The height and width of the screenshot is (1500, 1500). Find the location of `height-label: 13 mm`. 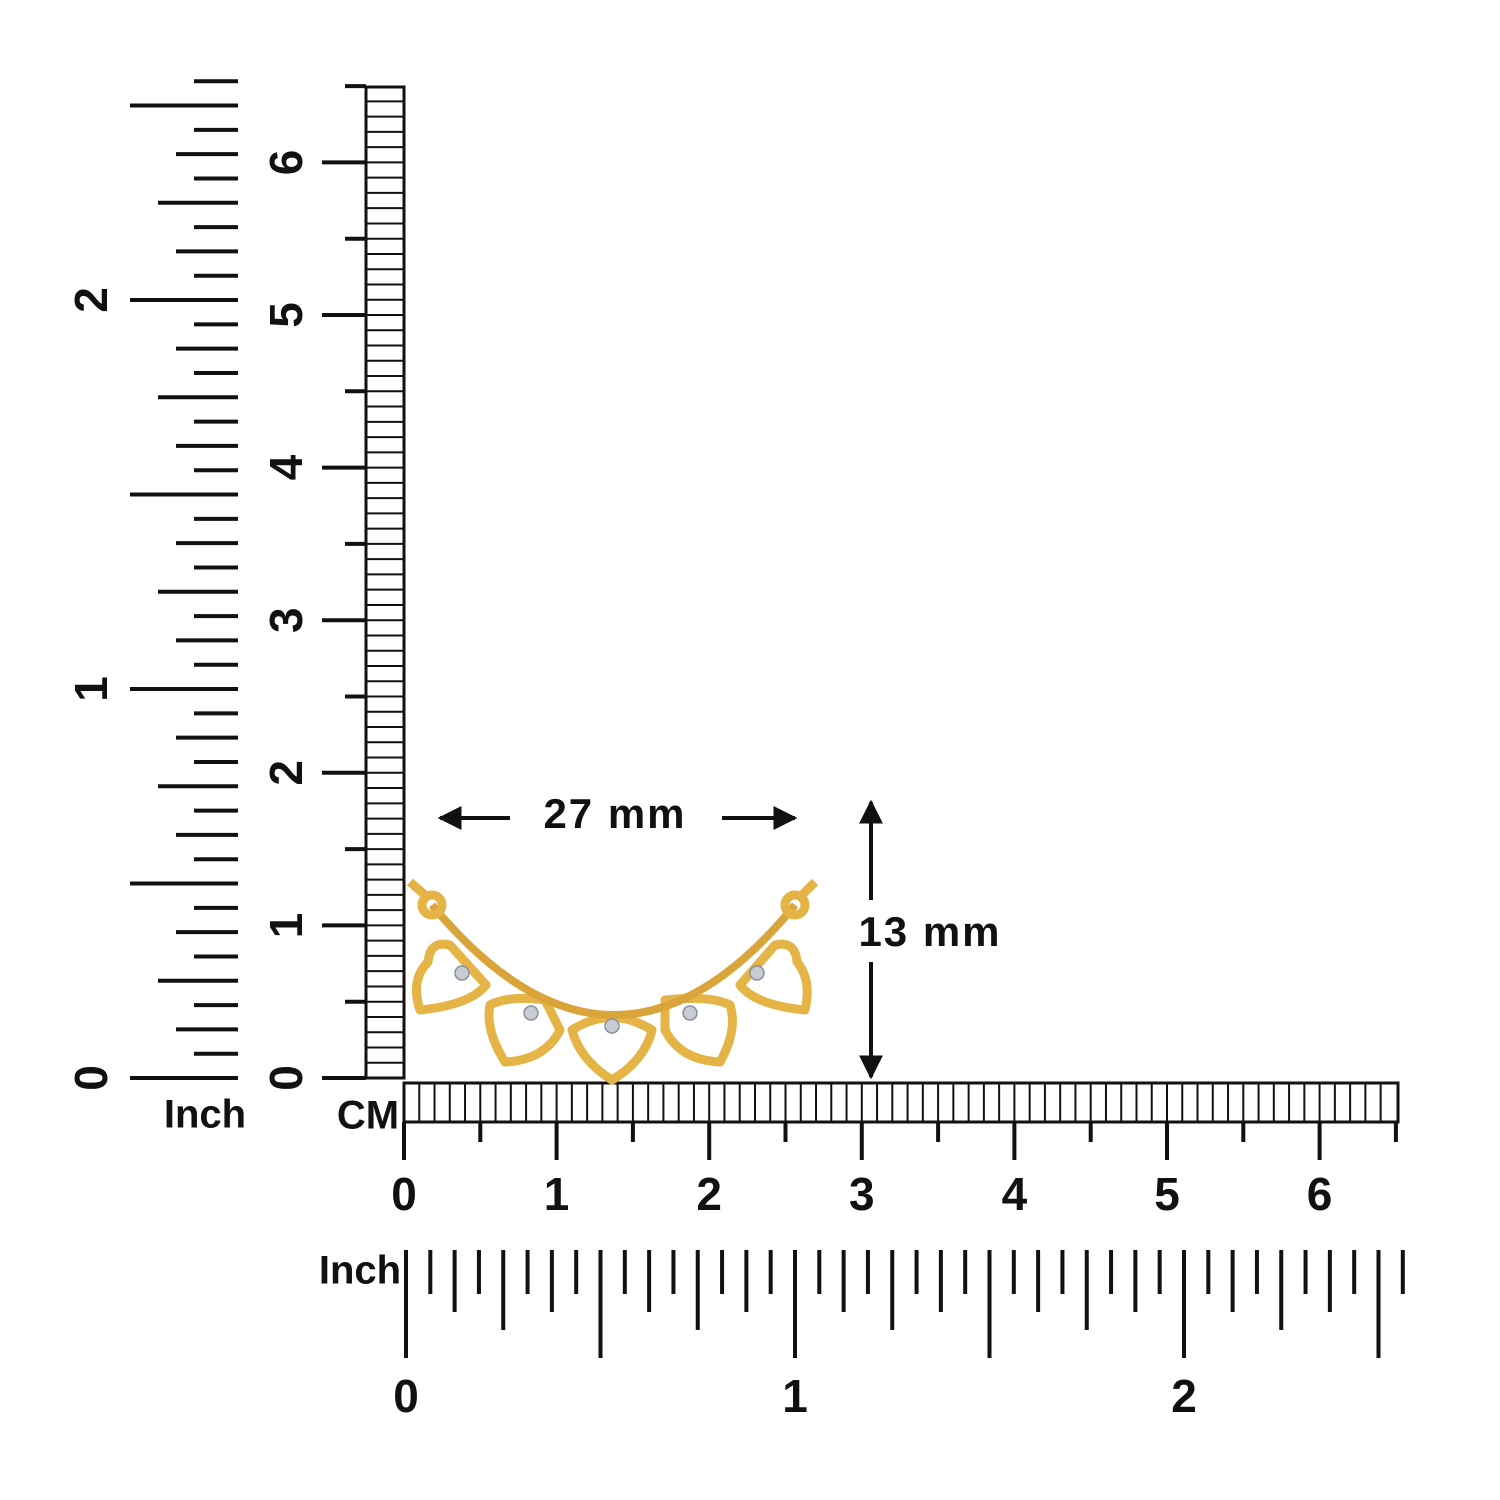

height-label: 13 mm is located at coordinates (929, 931).